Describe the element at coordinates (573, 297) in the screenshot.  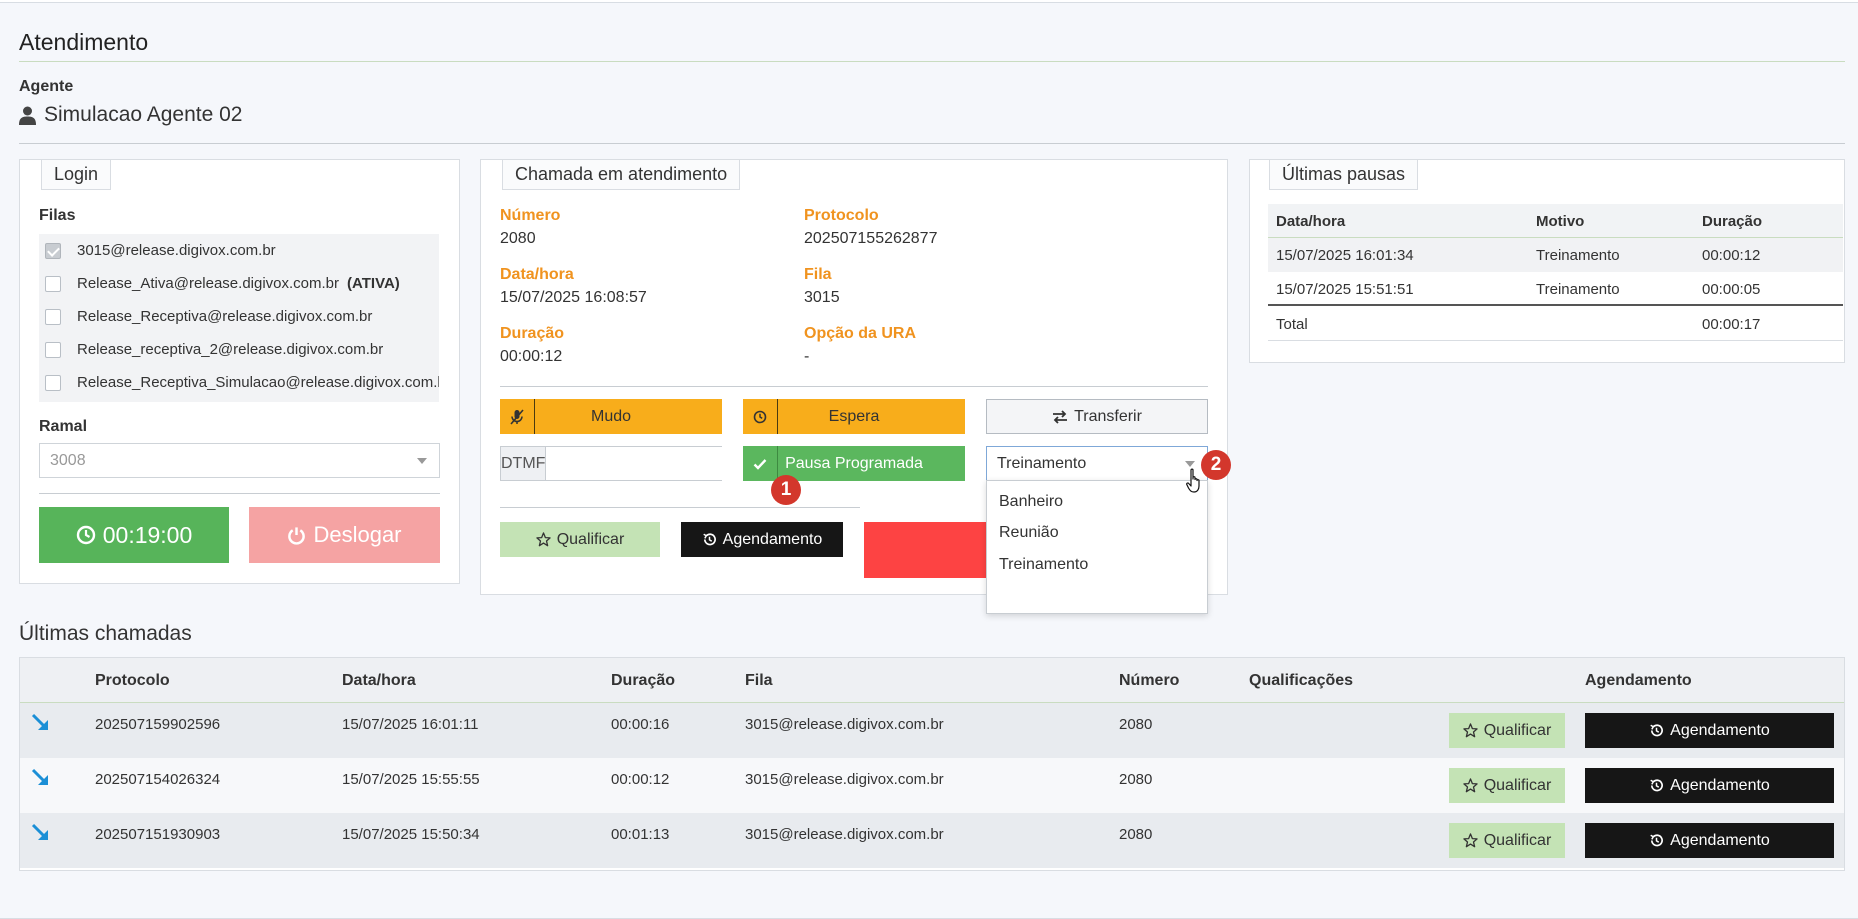
I see `datahora-value: 15/07/2025 16:08:57` at that location.